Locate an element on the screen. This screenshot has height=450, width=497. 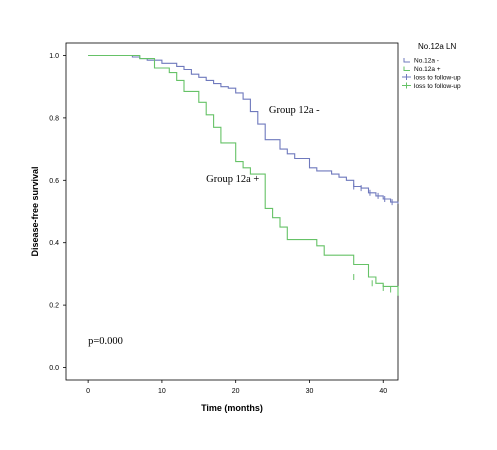
x-tick-label: 0 is located at coordinates (88, 391).